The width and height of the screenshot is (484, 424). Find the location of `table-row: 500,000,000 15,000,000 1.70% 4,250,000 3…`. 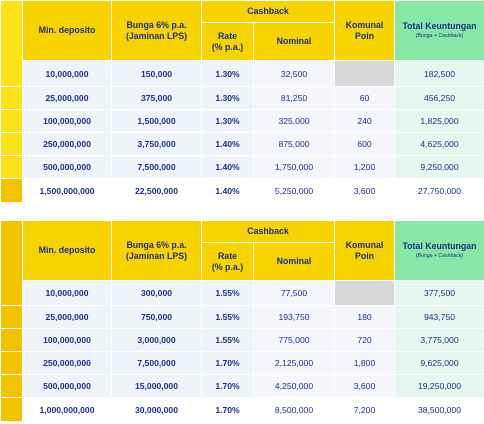

table-row: 500,000,000 15,000,000 1.70% 4,250,000 3… is located at coordinates (242, 386).